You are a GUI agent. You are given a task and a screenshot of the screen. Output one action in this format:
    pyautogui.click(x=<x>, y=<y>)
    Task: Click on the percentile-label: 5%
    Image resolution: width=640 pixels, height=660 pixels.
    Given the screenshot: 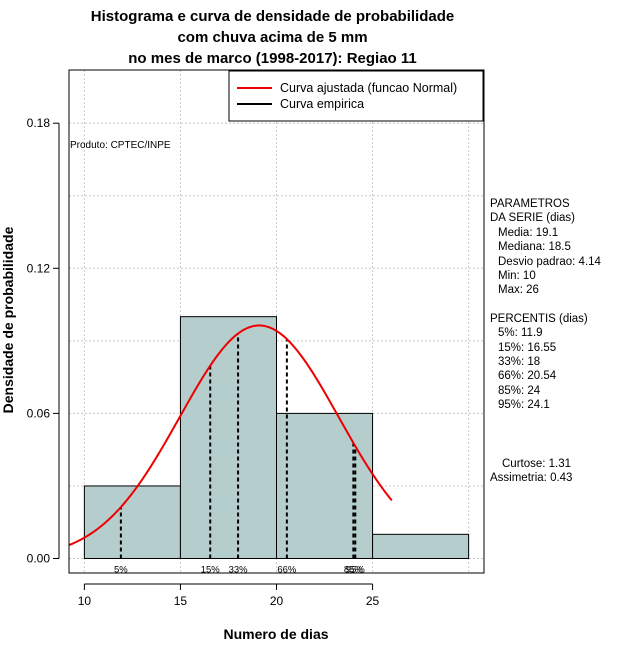 What is the action you would take?
    pyautogui.click(x=121, y=569)
    